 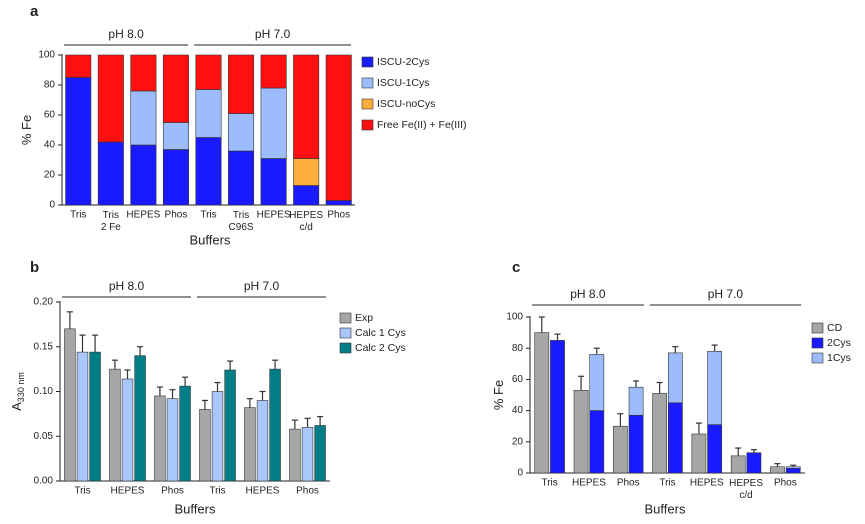 I want to click on y-tick-label: 0, so click(x=52, y=205).